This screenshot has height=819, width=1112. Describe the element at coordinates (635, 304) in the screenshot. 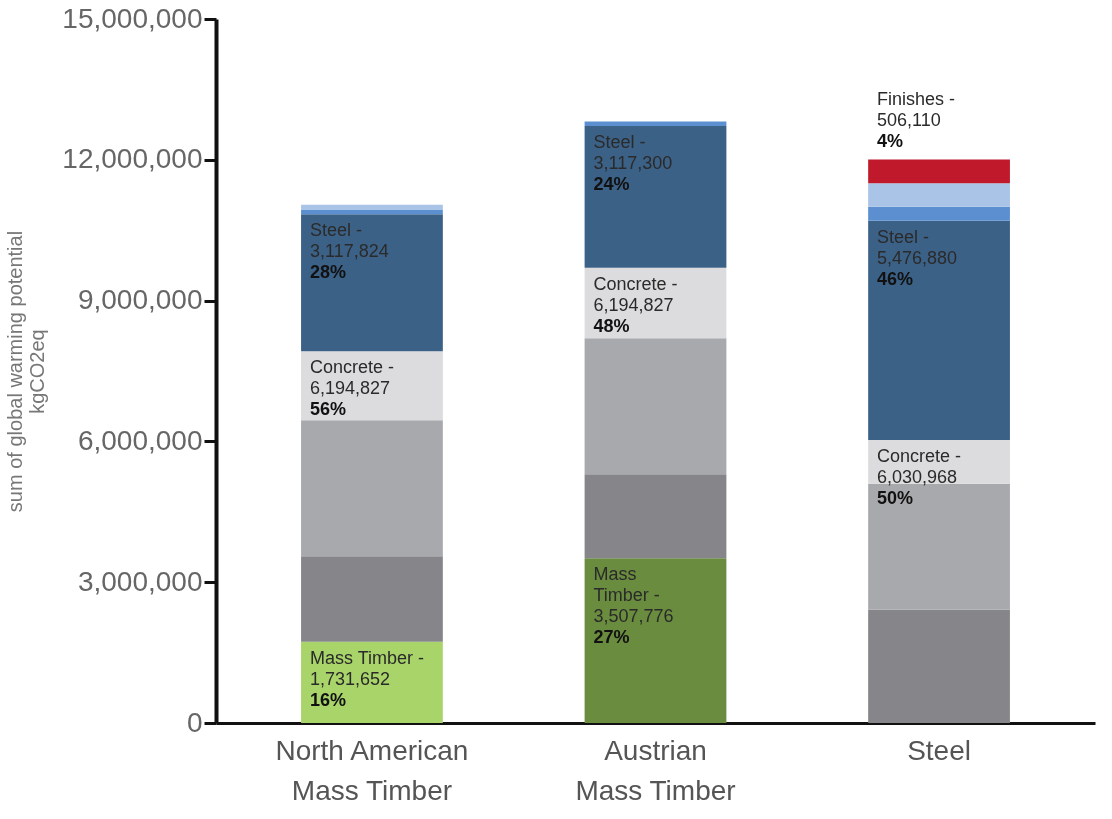

I see `annotation: Concrete - 6,194,827 48%` at that location.